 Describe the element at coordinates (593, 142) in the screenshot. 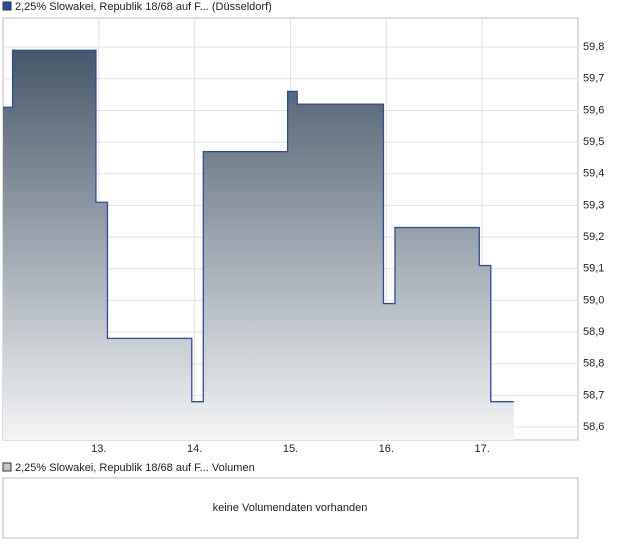

I see `y-tick-label: 59,5` at that location.